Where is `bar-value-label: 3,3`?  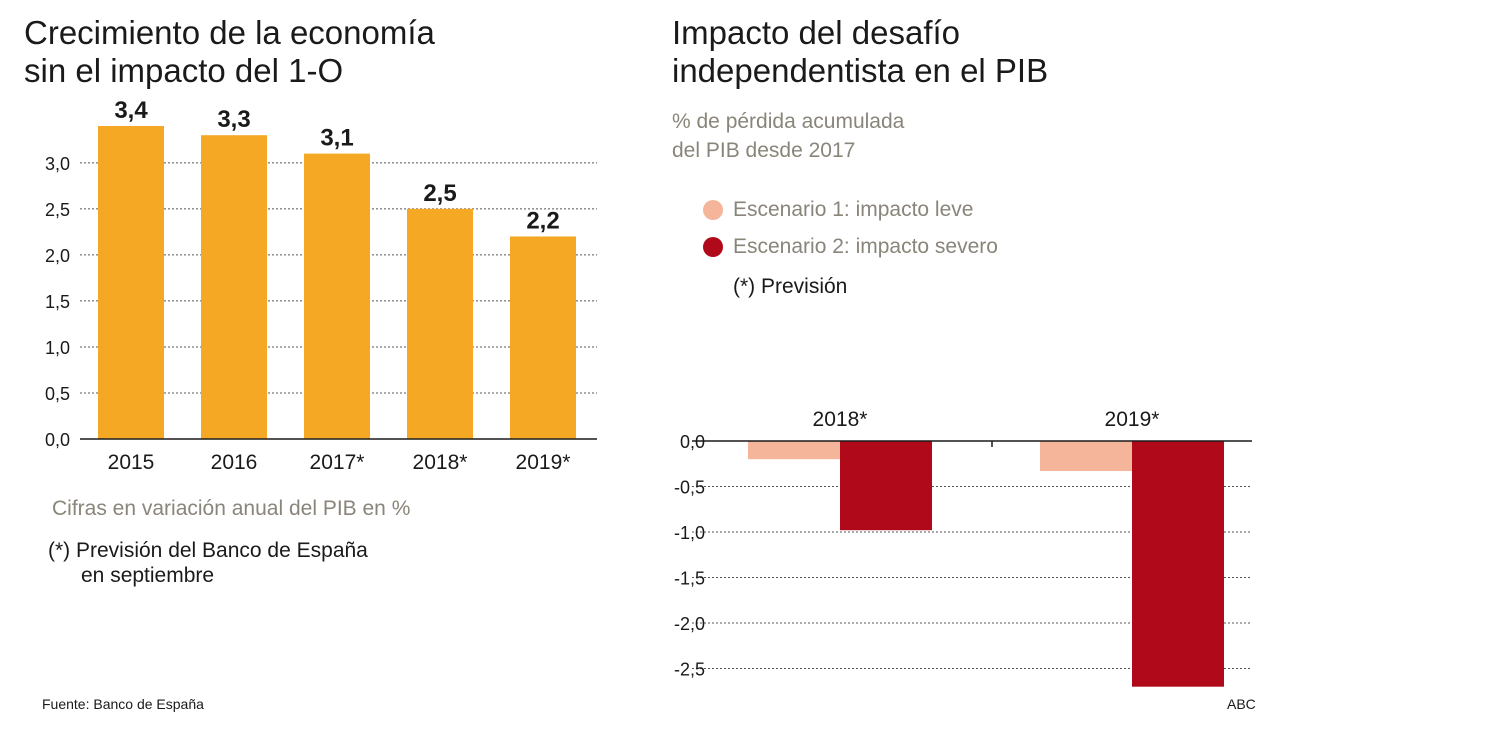 bar-value-label: 3,3 is located at coordinates (233, 119).